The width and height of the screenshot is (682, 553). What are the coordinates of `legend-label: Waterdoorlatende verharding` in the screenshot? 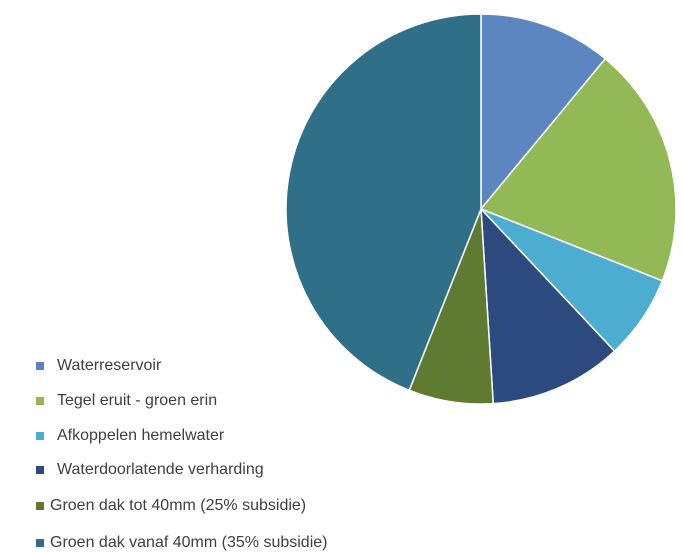 It's located at (160, 469).